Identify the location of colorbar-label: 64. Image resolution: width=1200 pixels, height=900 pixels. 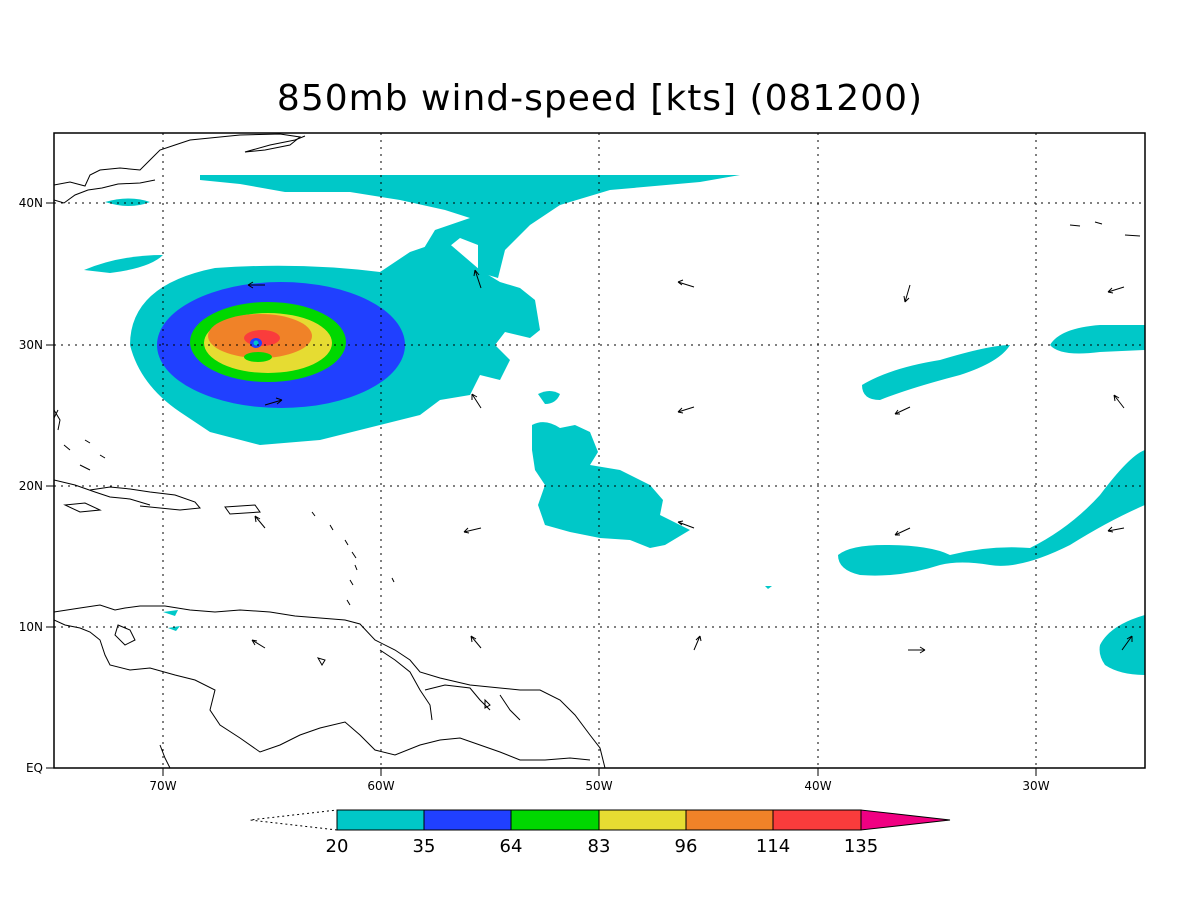
(511, 846).